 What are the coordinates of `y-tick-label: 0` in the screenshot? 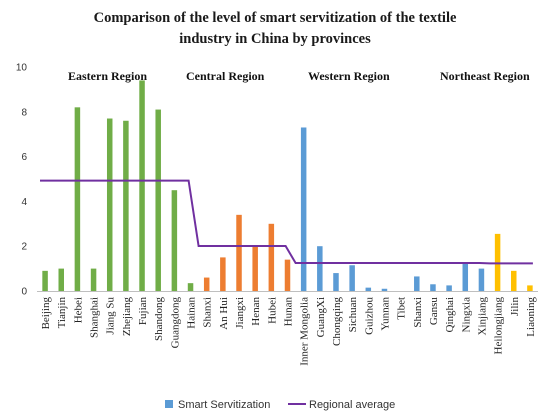 It's located at (24, 292).